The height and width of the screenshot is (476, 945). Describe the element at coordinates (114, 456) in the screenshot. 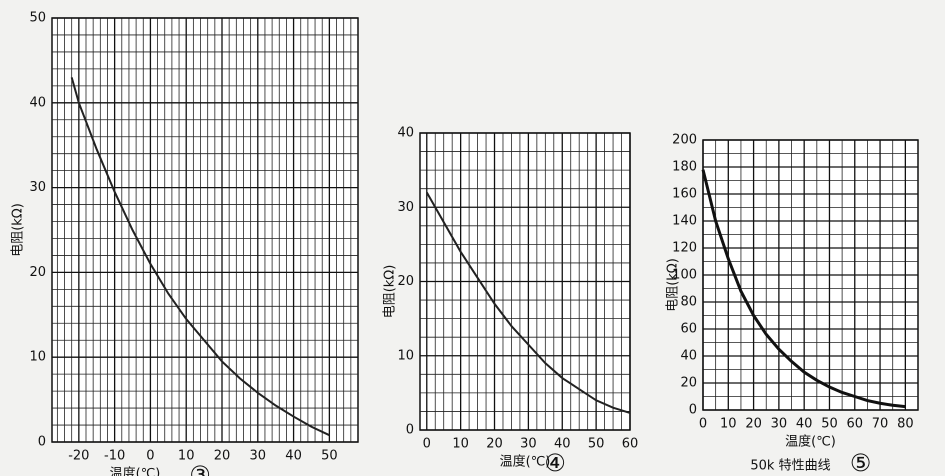

I see `x-tick-label: -10` at that location.